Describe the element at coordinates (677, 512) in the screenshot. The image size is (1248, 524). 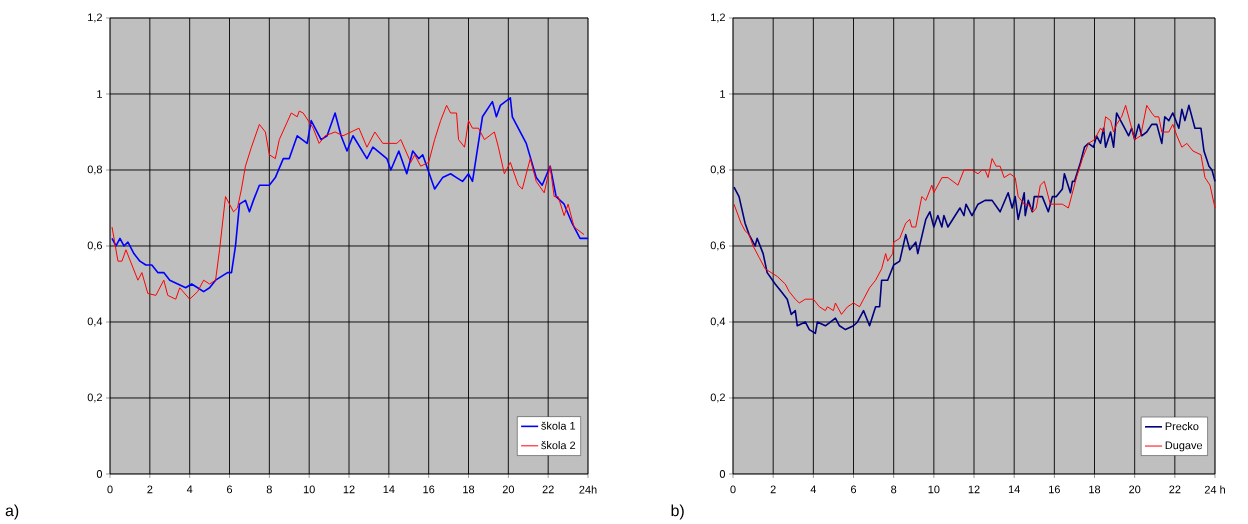
I see `text: b)` at that location.